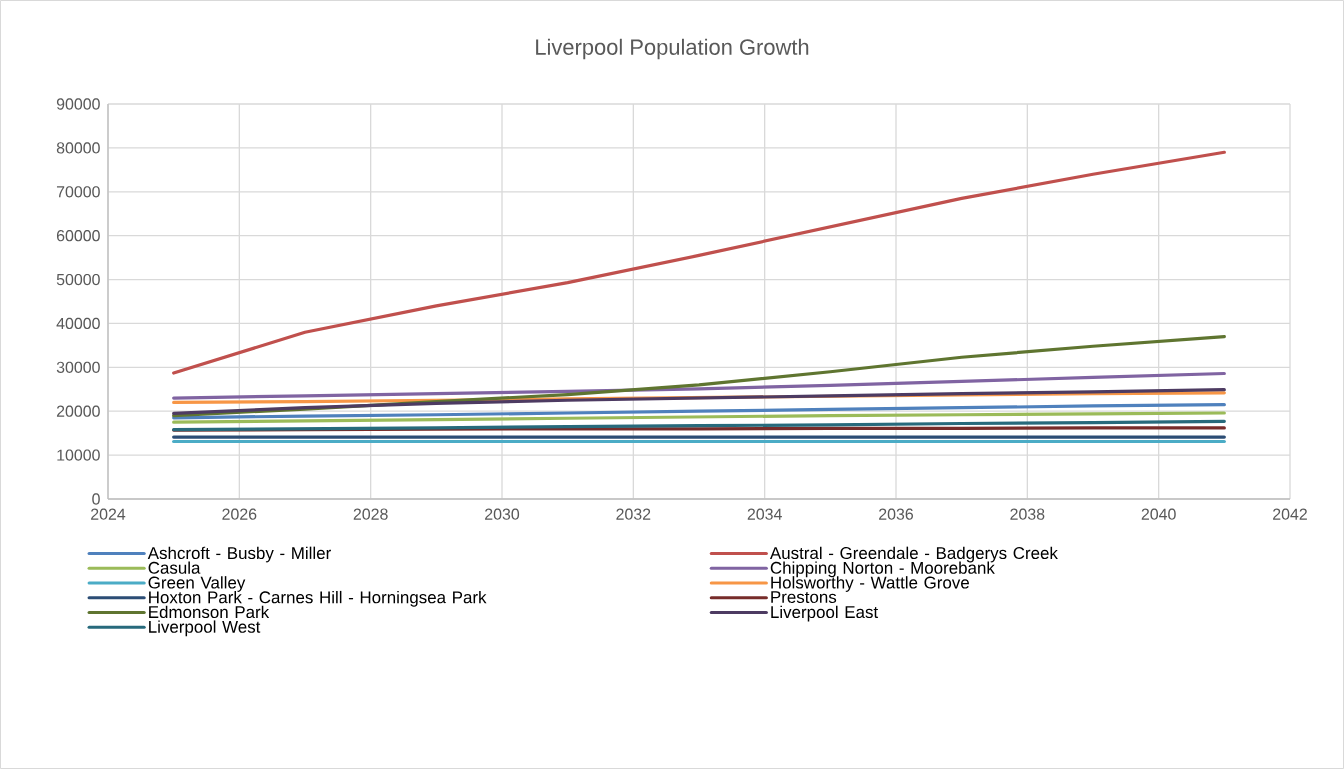 This screenshot has height=769, width=1344. I want to click on x-tick-label: 2040, so click(1158, 514).